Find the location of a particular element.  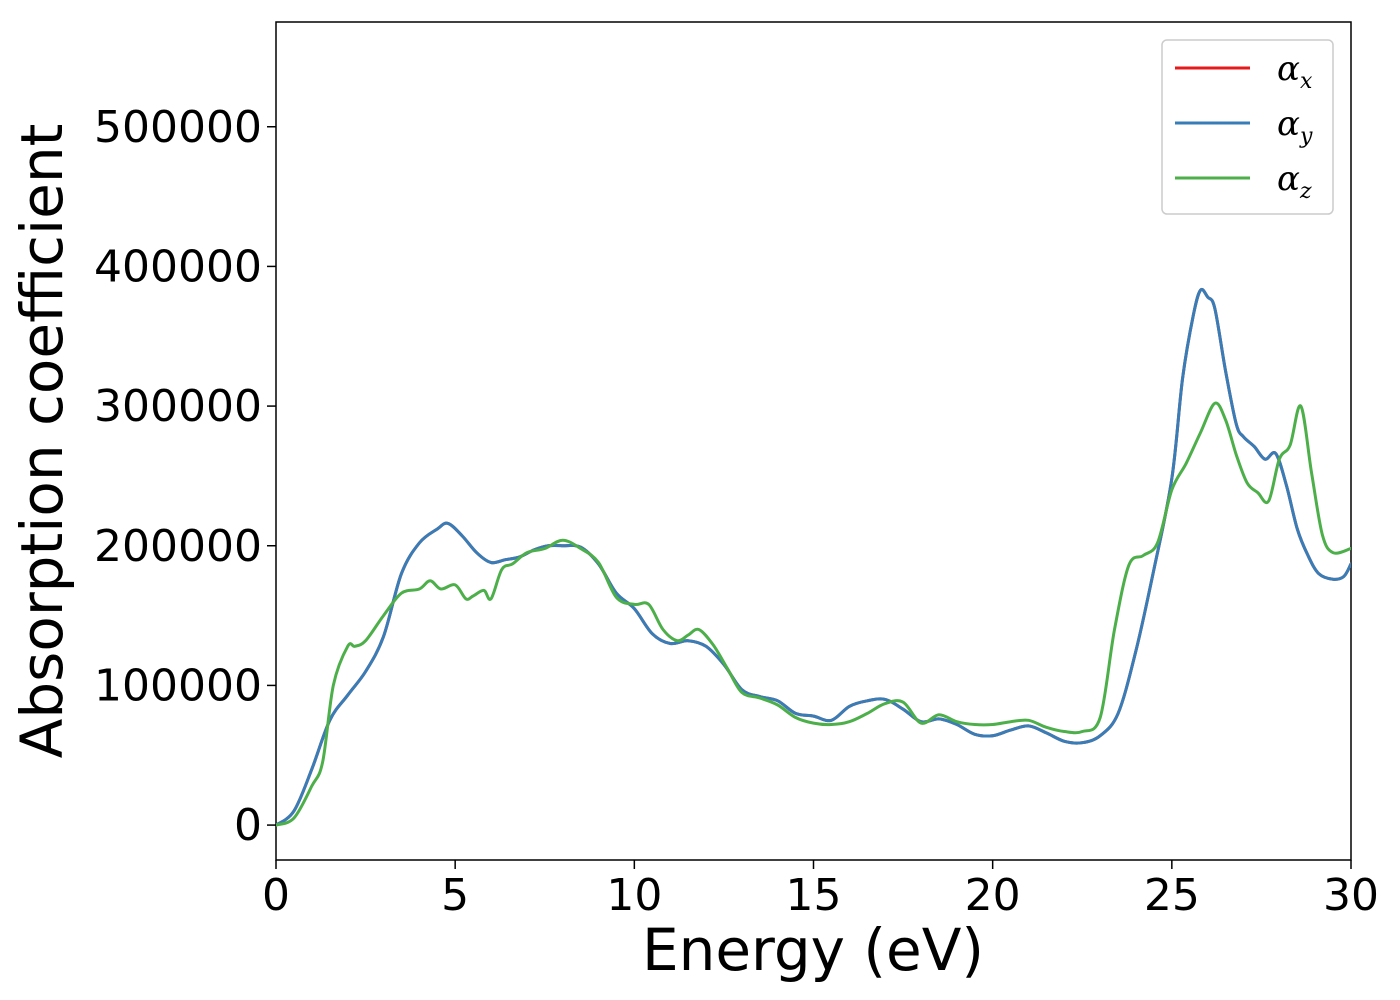

legend: αx αy αz is located at coordinates (1247, 127).